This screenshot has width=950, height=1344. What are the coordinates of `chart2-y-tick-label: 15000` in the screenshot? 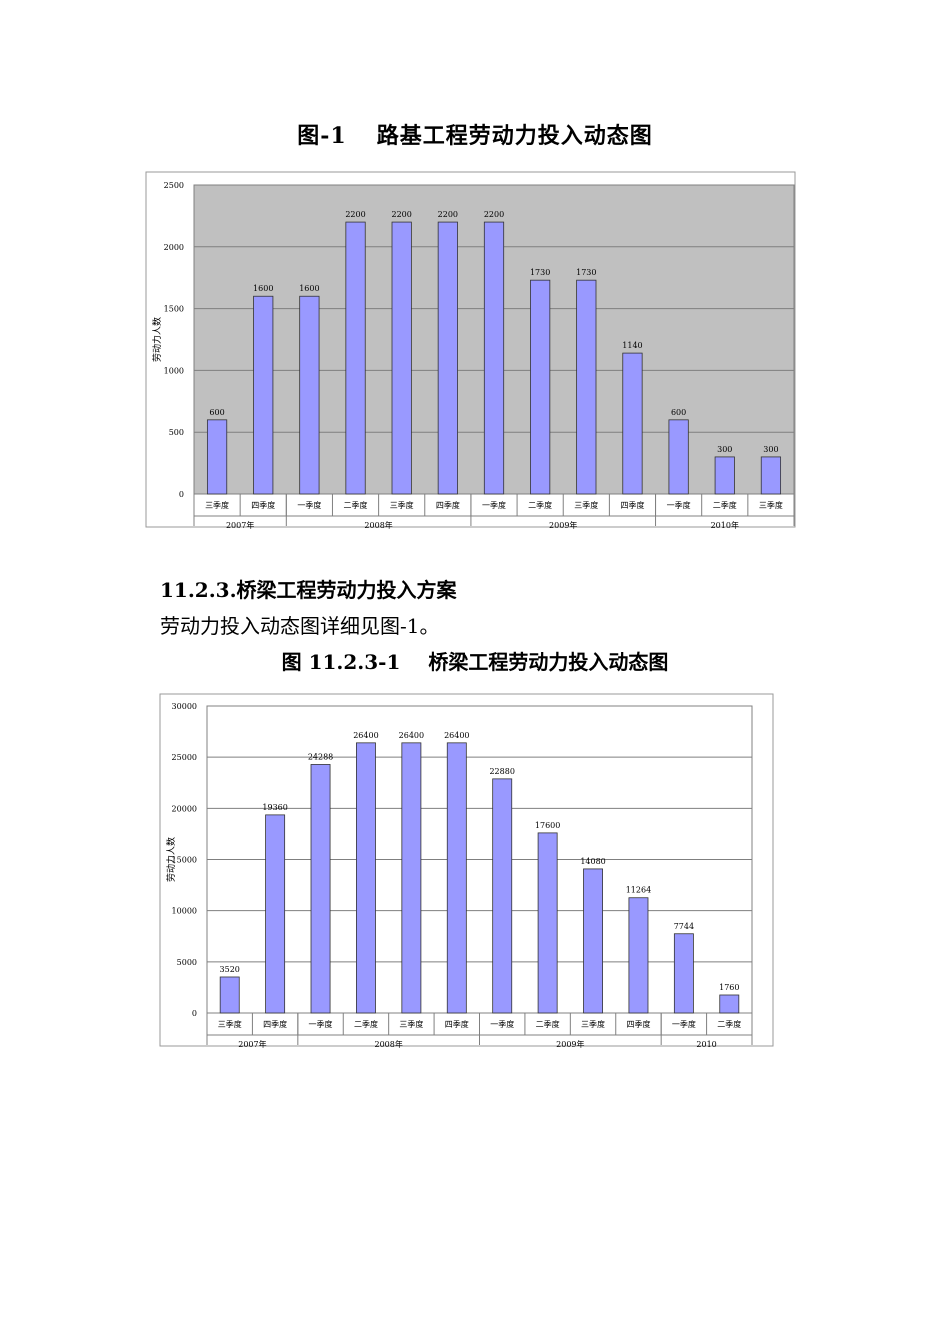 It's located at (184, 860).